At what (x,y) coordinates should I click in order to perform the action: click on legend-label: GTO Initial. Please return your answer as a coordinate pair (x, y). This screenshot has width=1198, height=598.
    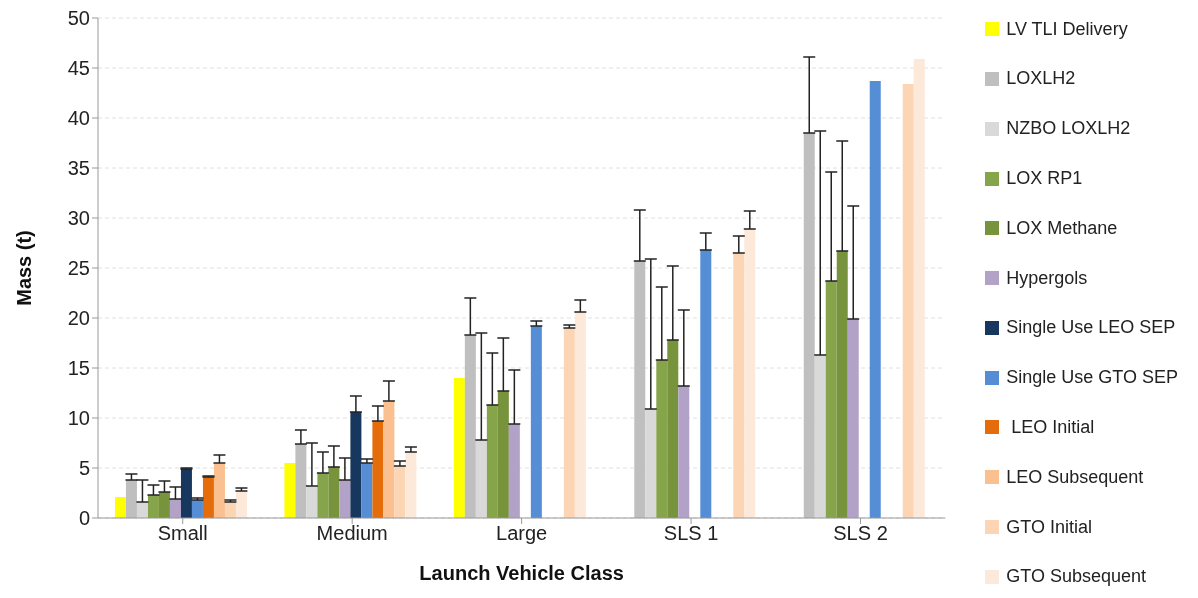
    Looking at the image, I should click on (1049, 527).